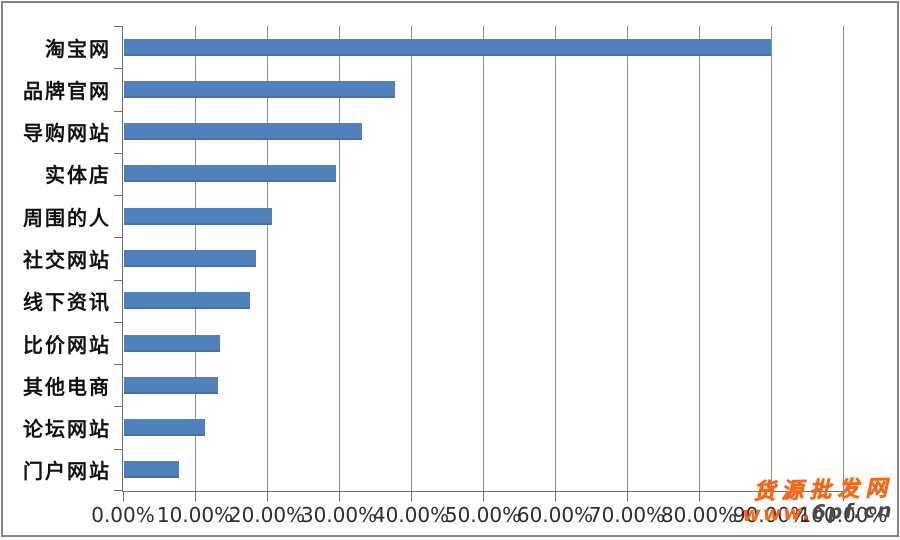 Image resolution: width=900 pixels, height=540 pixels. Describe the element at coordinates (67, 133) in the screenshot. I see `category-label: 导购网站` at that location.